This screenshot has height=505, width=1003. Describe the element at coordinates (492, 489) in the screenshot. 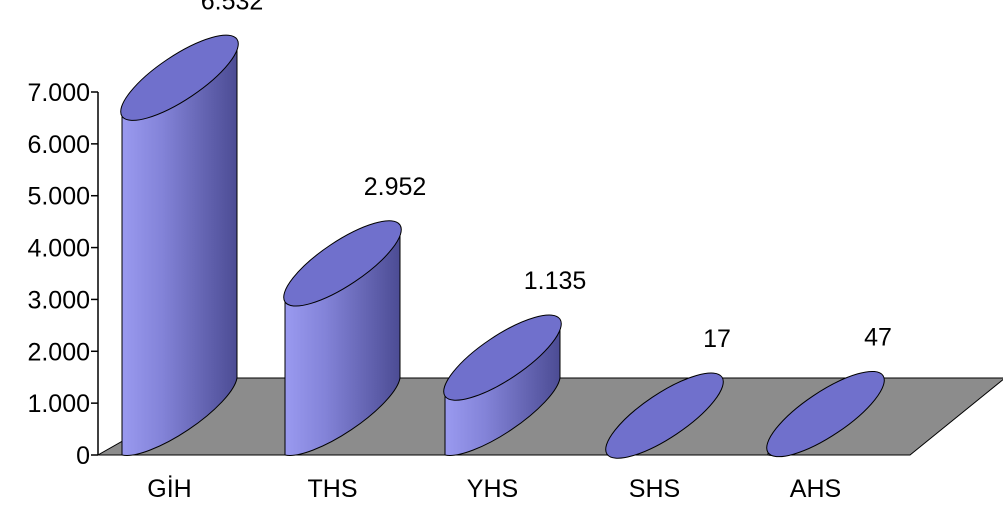

I see `category-label-2: YHS` at that location.